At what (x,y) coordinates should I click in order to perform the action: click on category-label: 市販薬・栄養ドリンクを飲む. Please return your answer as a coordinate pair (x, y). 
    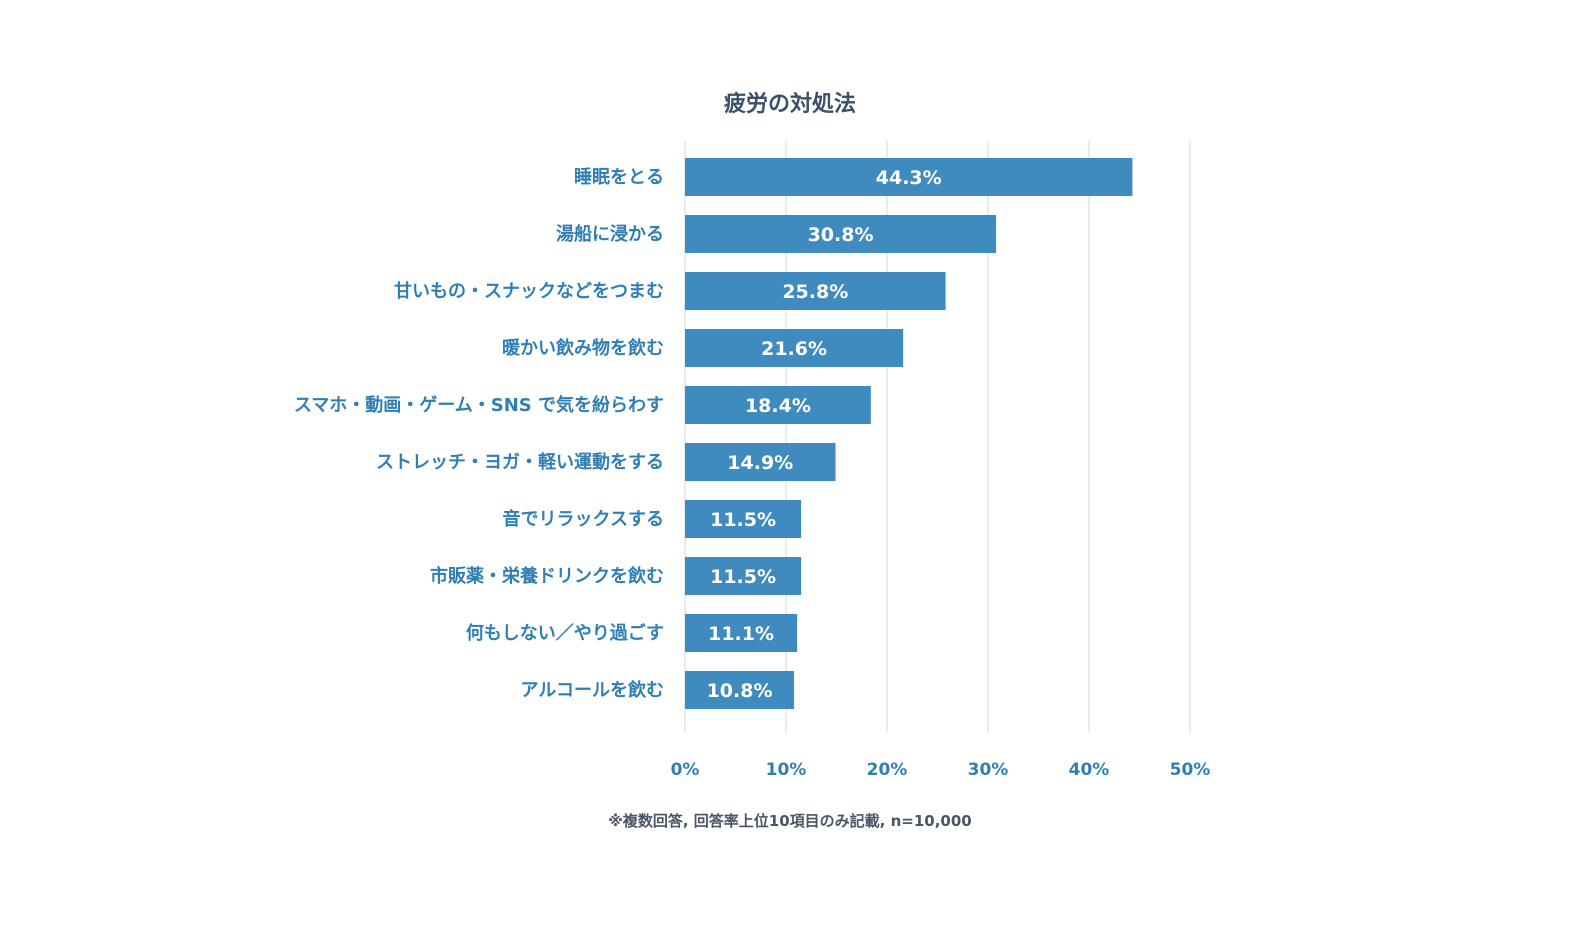
    Looking at the image, I should click on (547, 576).